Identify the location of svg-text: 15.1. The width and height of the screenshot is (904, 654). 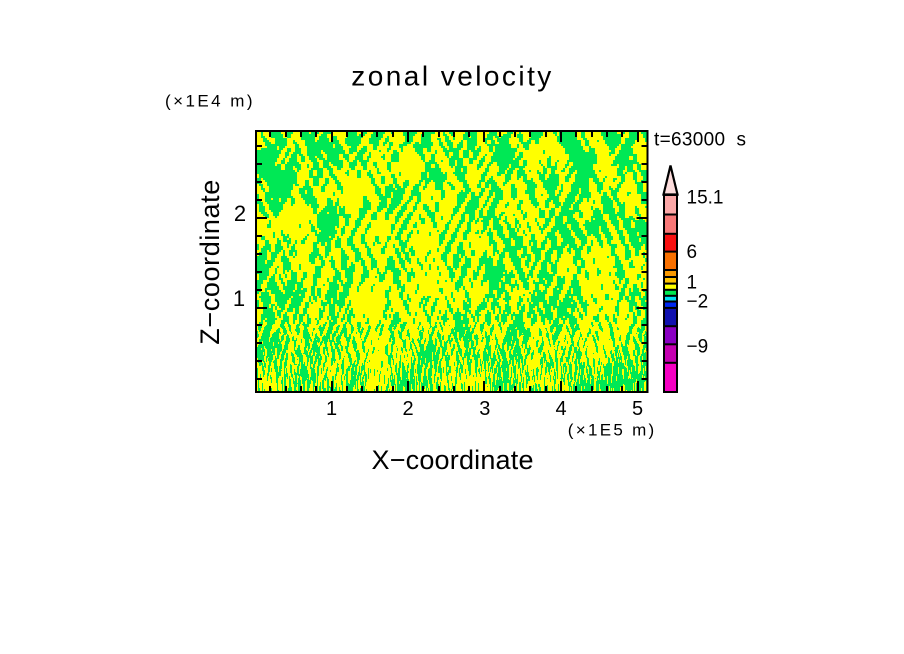
(705, 198).